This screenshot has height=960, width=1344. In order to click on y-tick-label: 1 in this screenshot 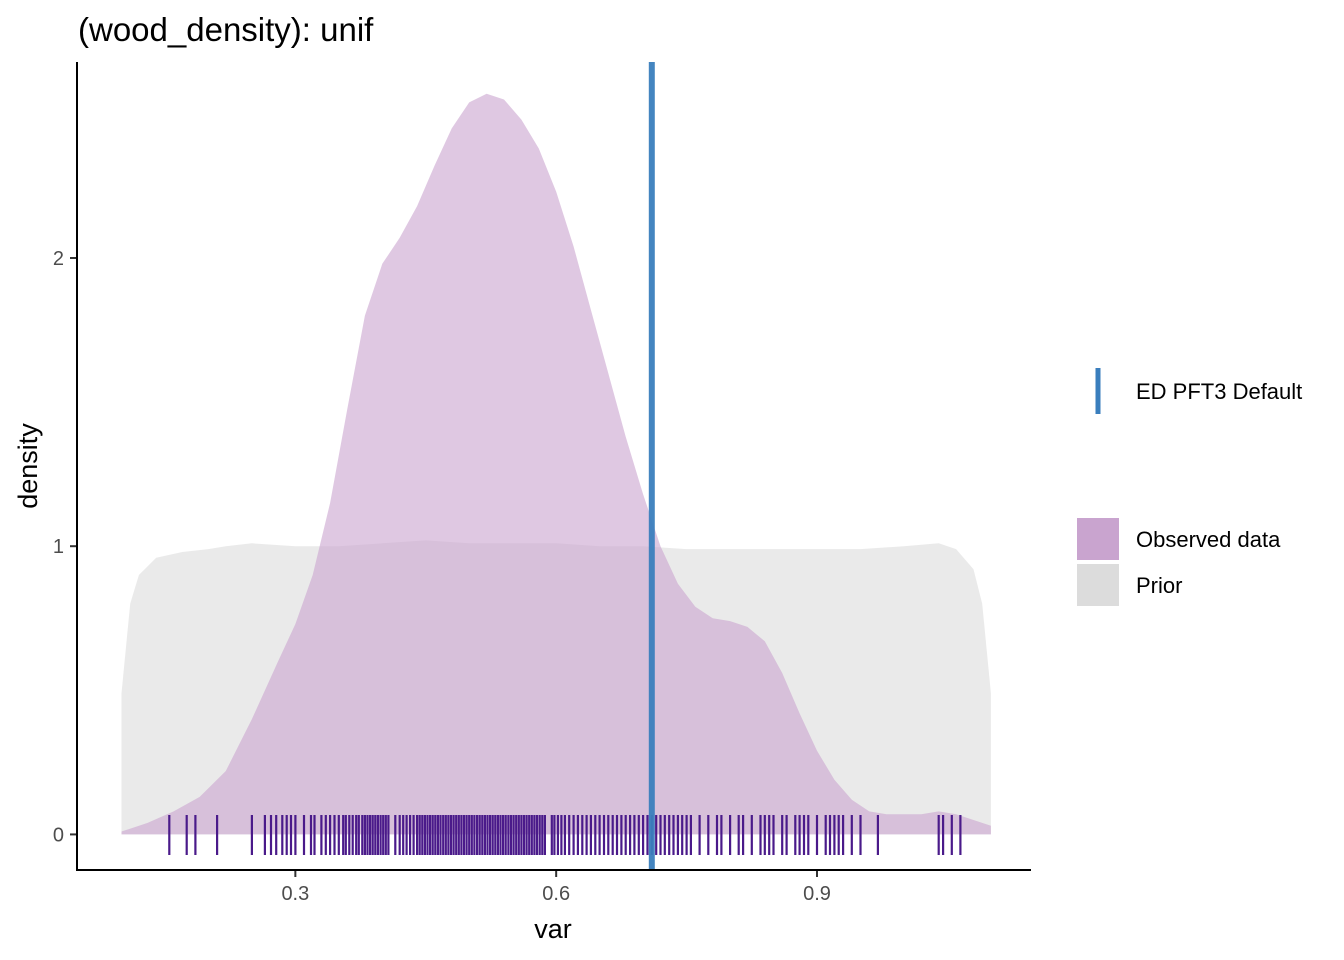, I will do `click(58, 547)`.